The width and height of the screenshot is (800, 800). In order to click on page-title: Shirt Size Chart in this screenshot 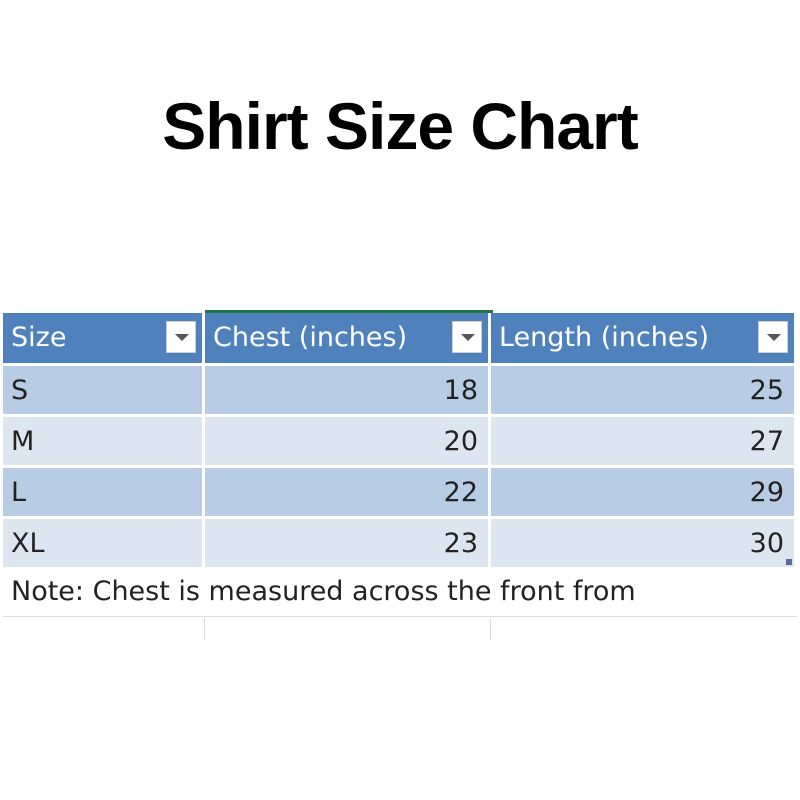, I will do `click(400, 126)`.